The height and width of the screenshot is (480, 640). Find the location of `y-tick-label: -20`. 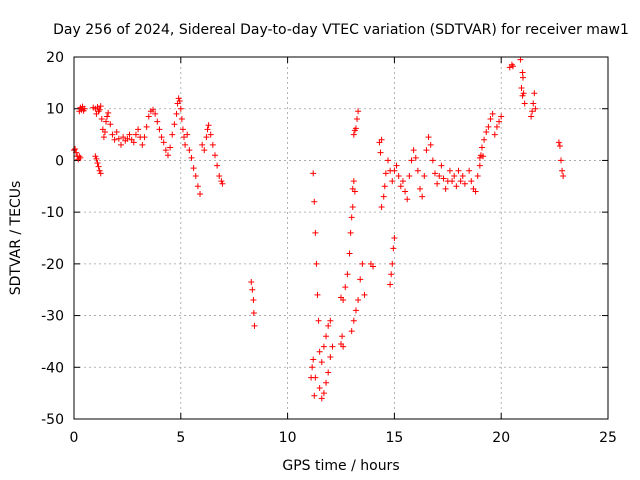

y-tick-label: -20 is located at coordinates (52, 265).